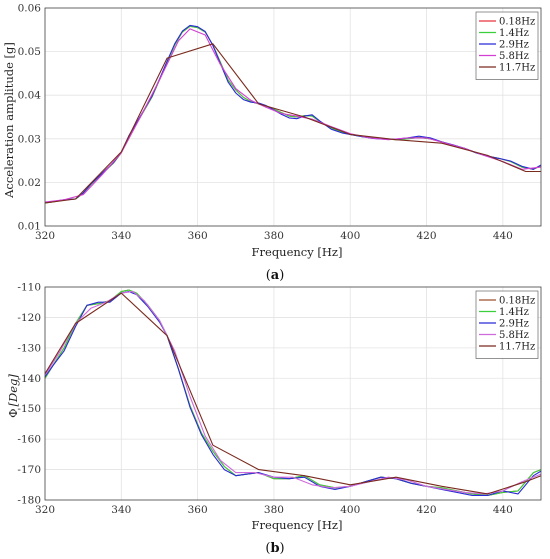  Describe the element at coordinates (29, 394) in the screenshot. I see `y-ticks-b: -180 -170 -160 -150 -140 -130 -120 -110` at that location.